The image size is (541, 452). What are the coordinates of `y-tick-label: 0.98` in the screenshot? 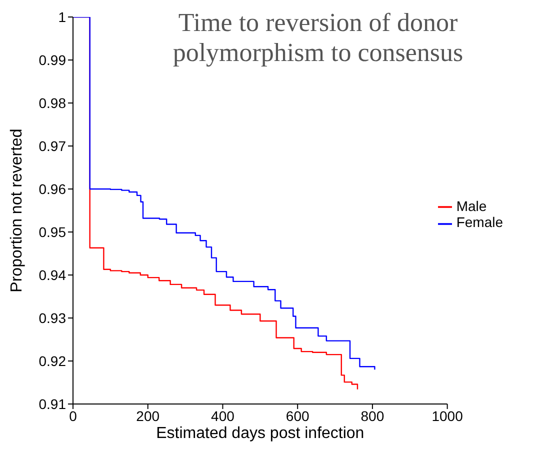 It's located at (52, 102).